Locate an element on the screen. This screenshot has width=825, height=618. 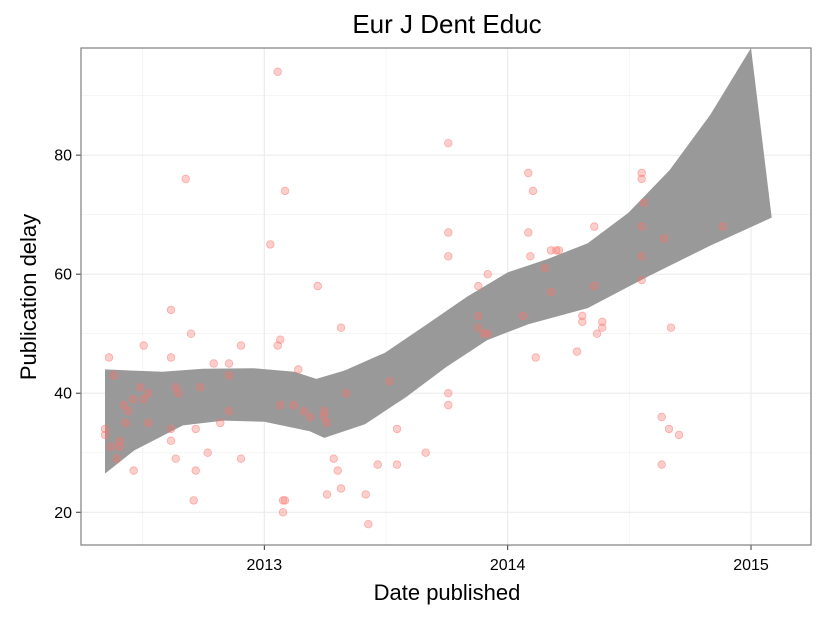
x-tick-label: 2015 is located at coordinates (751, 565).